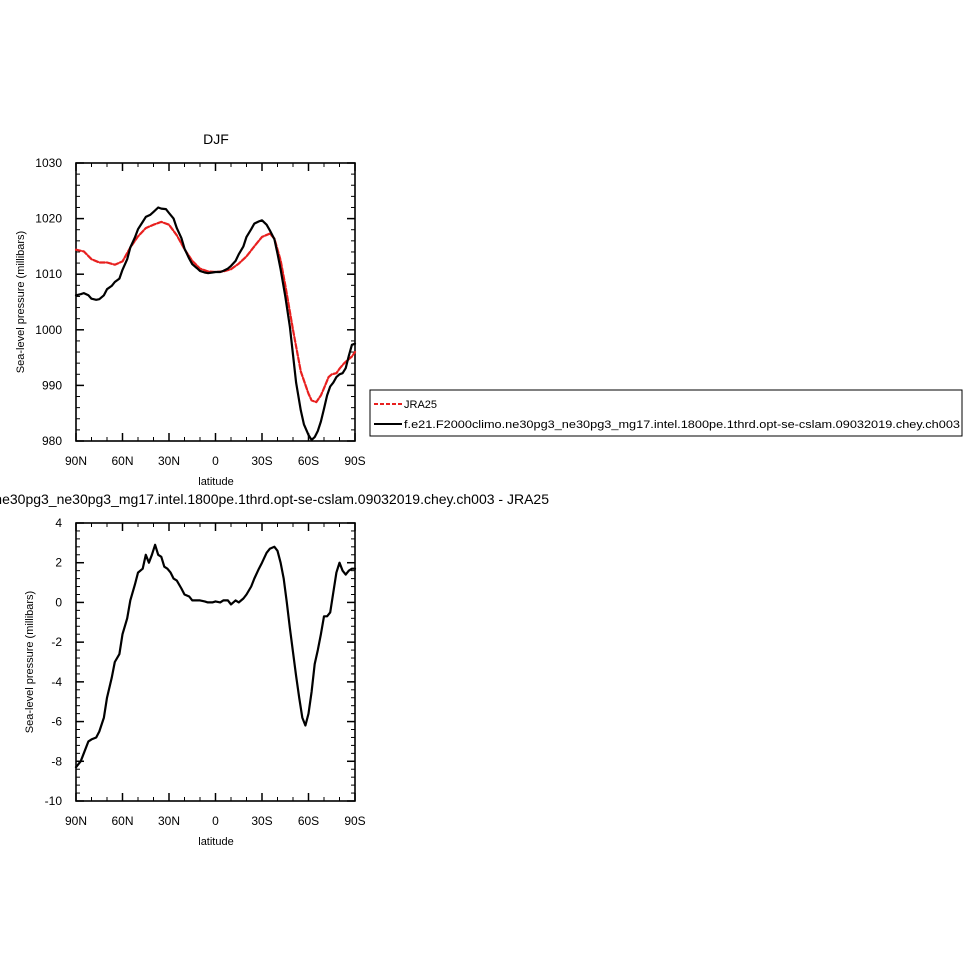 Image resolution: width=977 pixels, height=979 pixels. What do you see at coordinates (52, 385) in the screenshot?
I see `y-tick-label: 990` at bounding box center [52, 385].